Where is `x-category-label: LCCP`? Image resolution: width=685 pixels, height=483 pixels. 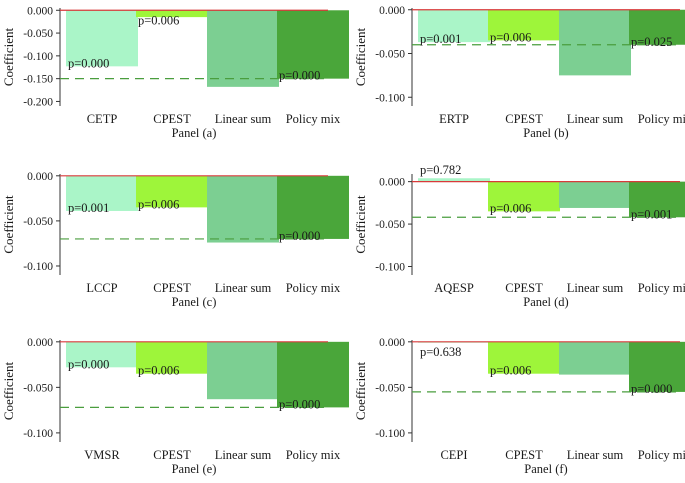
x-category-label: LCCP is located at coordinates (101, 288).